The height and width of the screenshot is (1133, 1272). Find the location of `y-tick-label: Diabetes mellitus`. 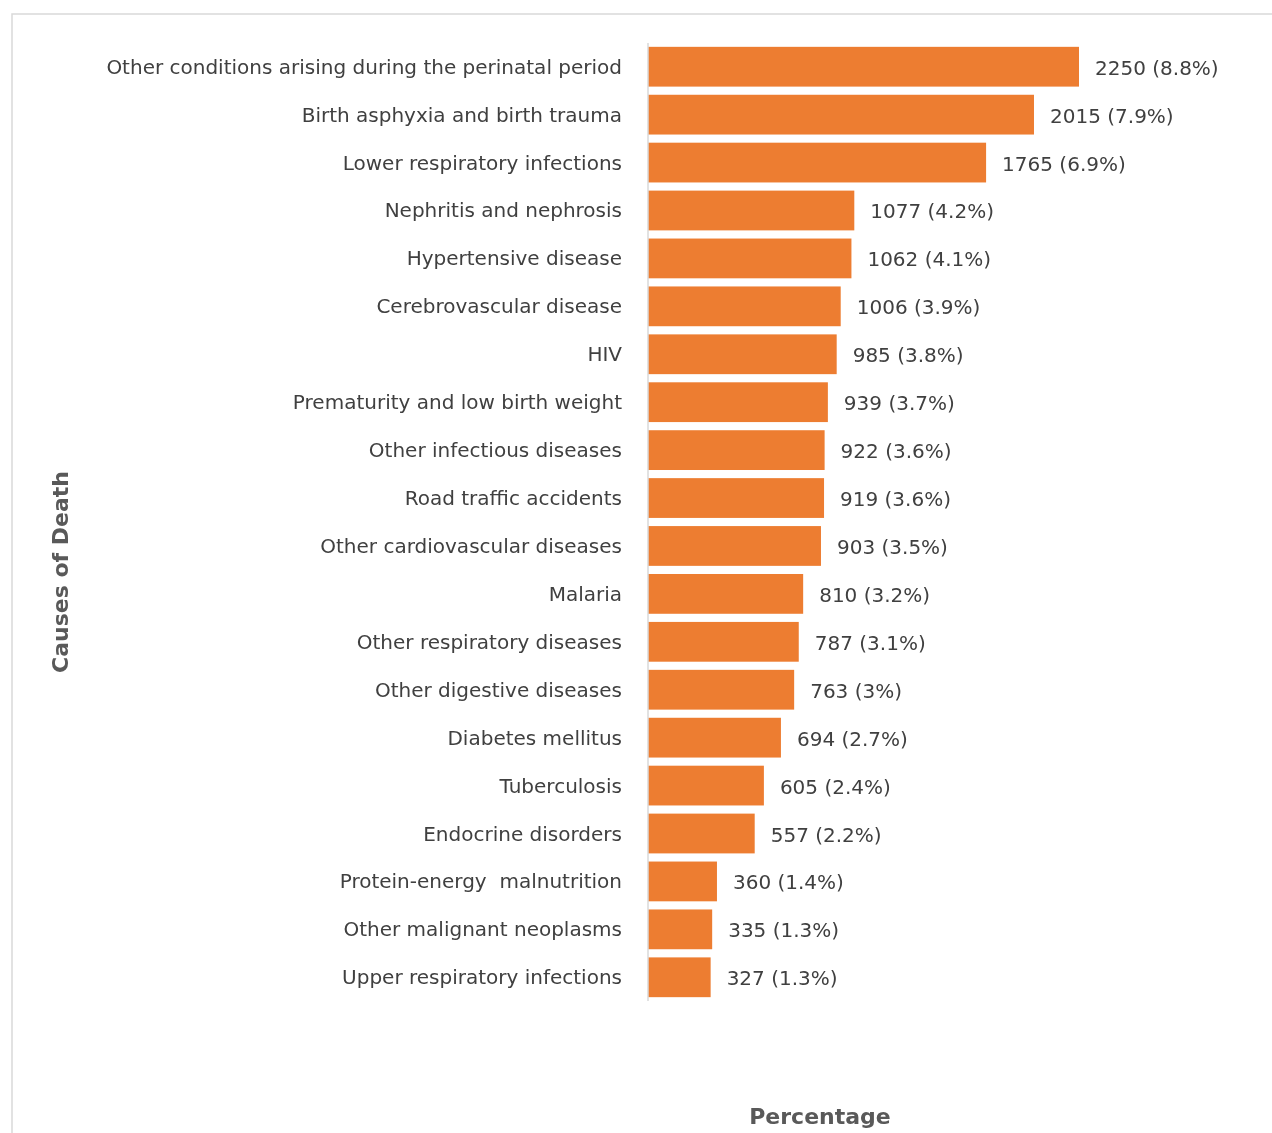

y-tick-label: Diabetes mellitus is located at coordinates (534, 737).